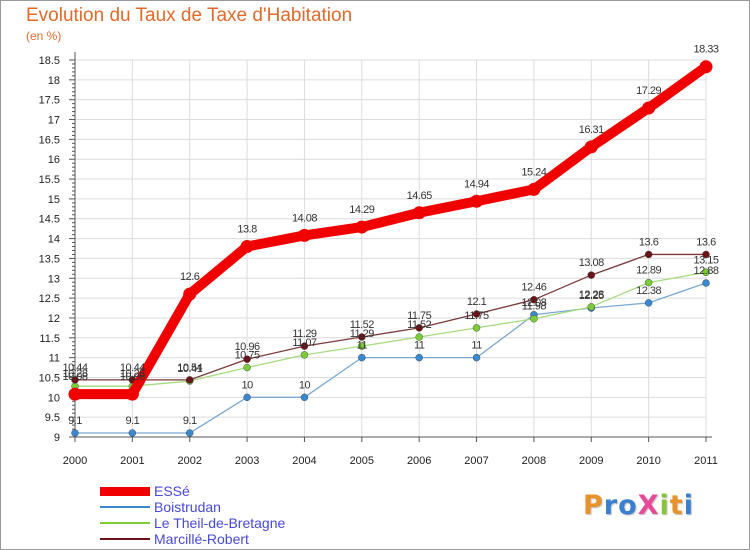 This screenshot has height=550, width=750. What do you see at coordinates (611, 505) in the screenshot?
I see `logo-letter: r` at bounding box center [611, 505].